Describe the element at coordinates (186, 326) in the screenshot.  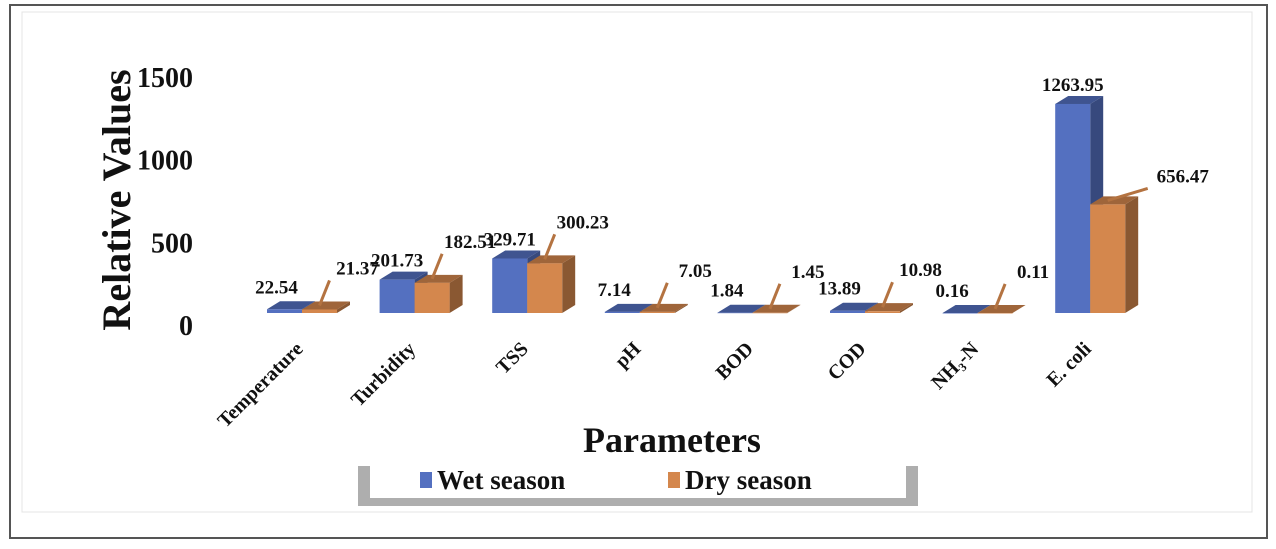
I see `y-tick-label: 0` at that location.